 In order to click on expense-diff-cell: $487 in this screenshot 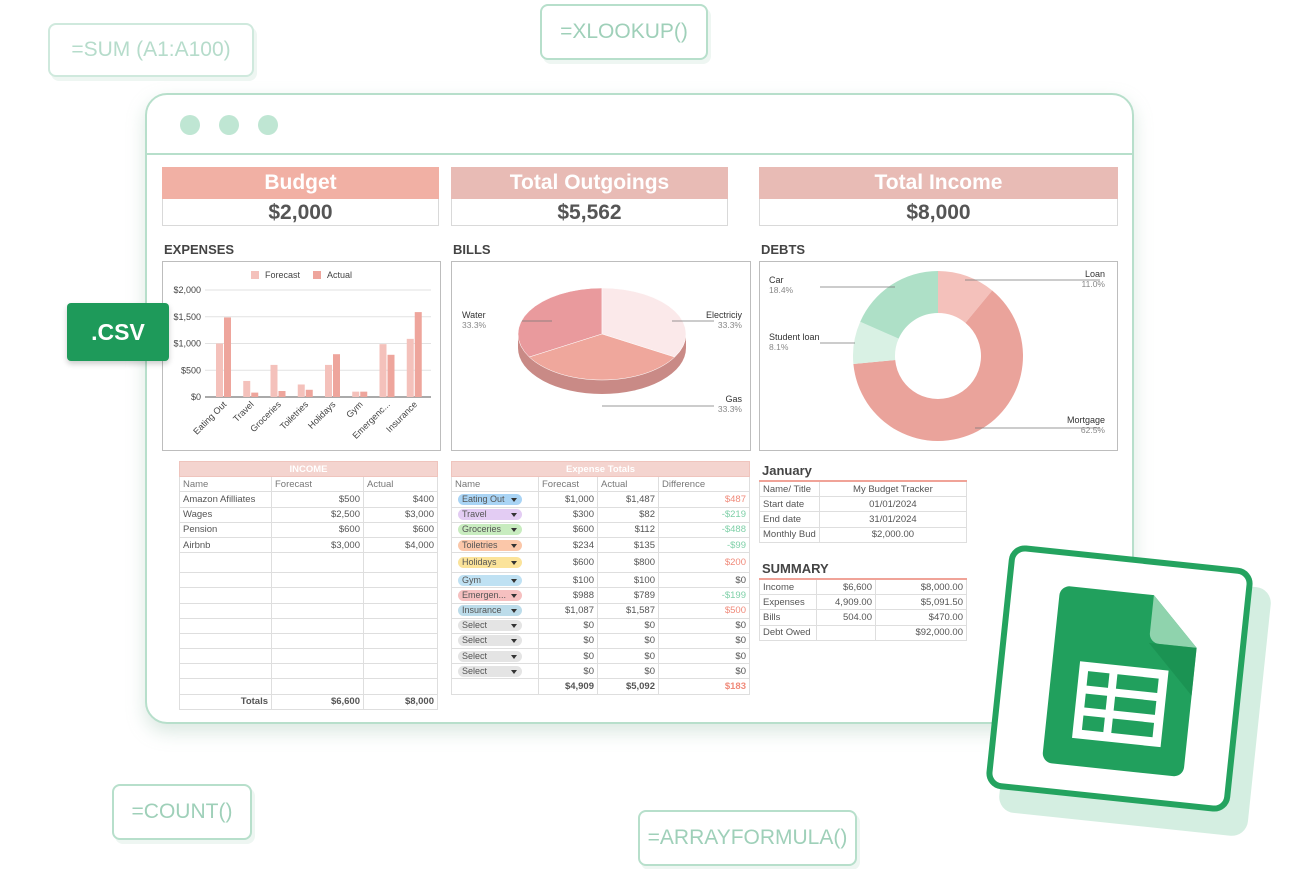, I will do `click(704, 499)`.